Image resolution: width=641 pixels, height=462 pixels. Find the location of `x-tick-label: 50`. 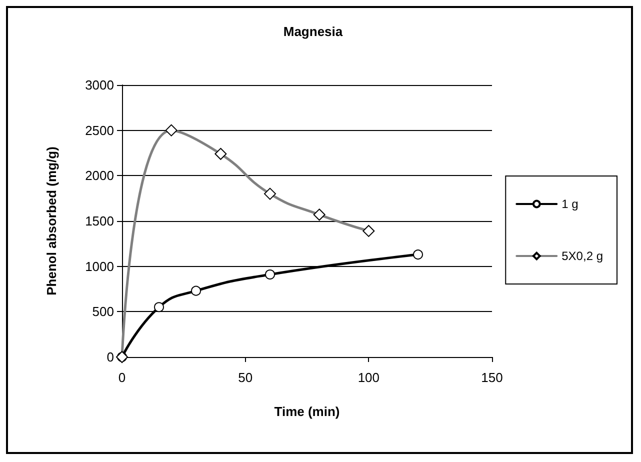

x-tick-label: 50 is located at coordinates (245, 377).